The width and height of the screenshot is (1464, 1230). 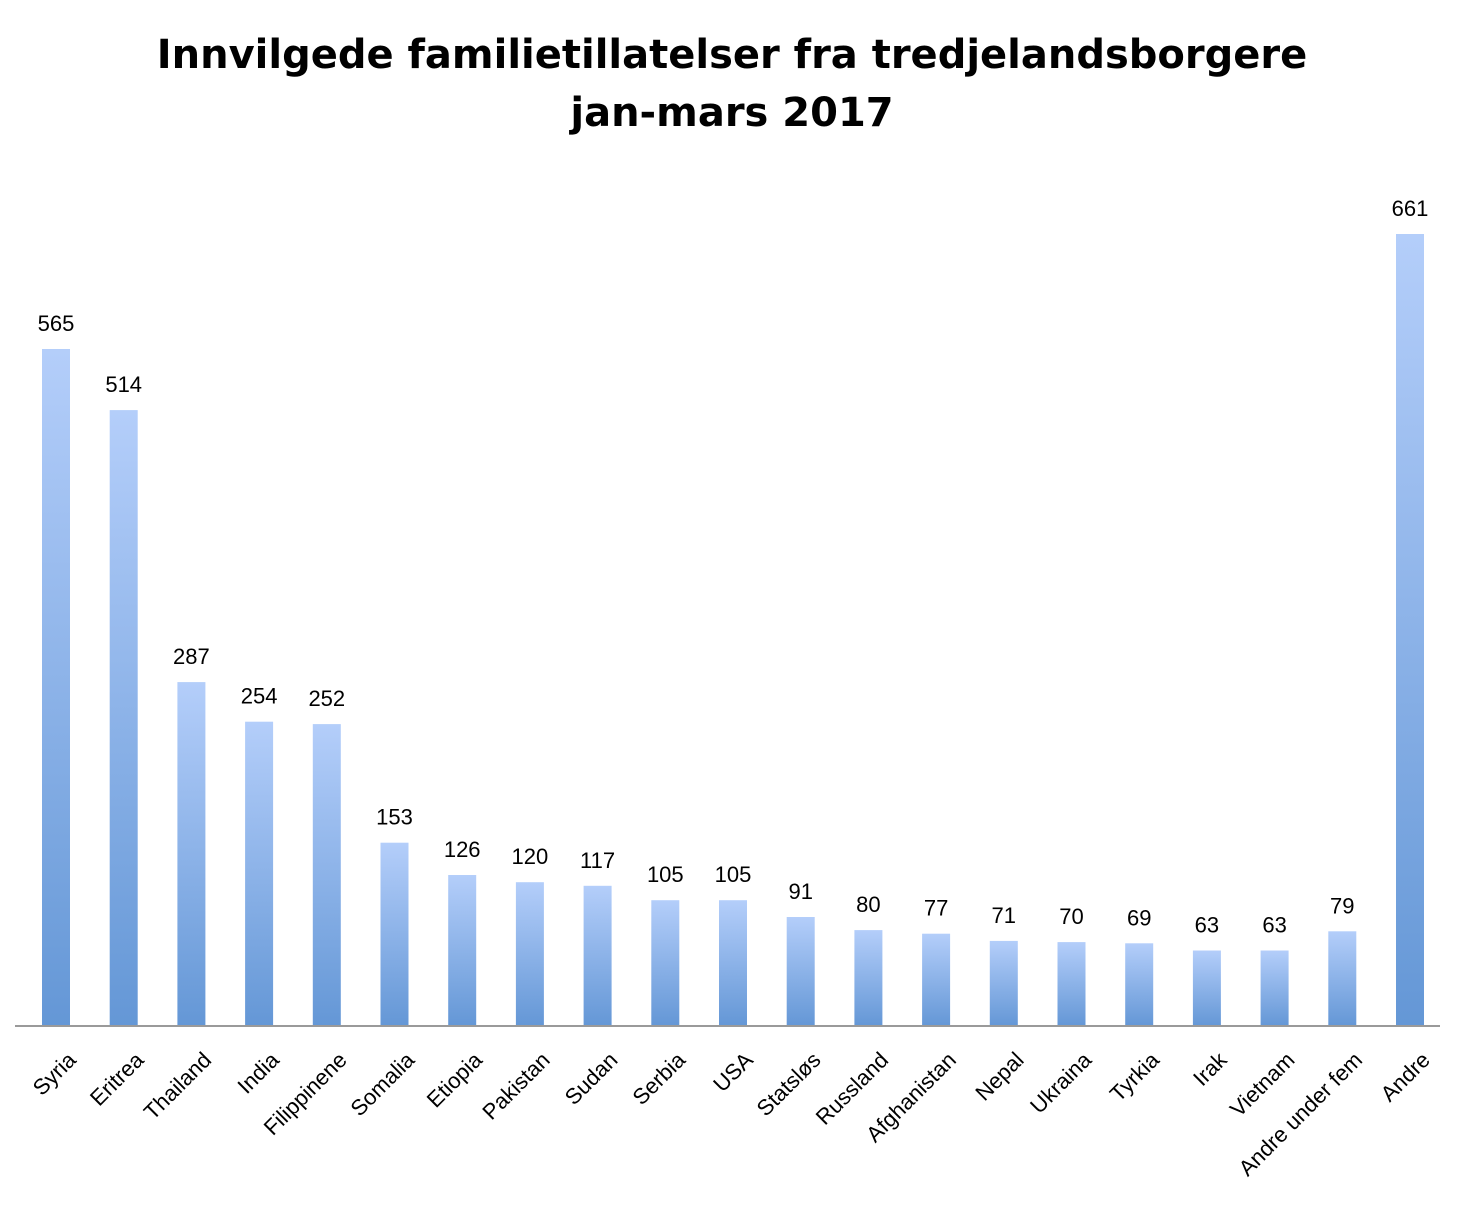 What do you see at coordinates (665, 874) in the screenshot?
I see `value-label-9: 105` at bounding box center [665, 874].